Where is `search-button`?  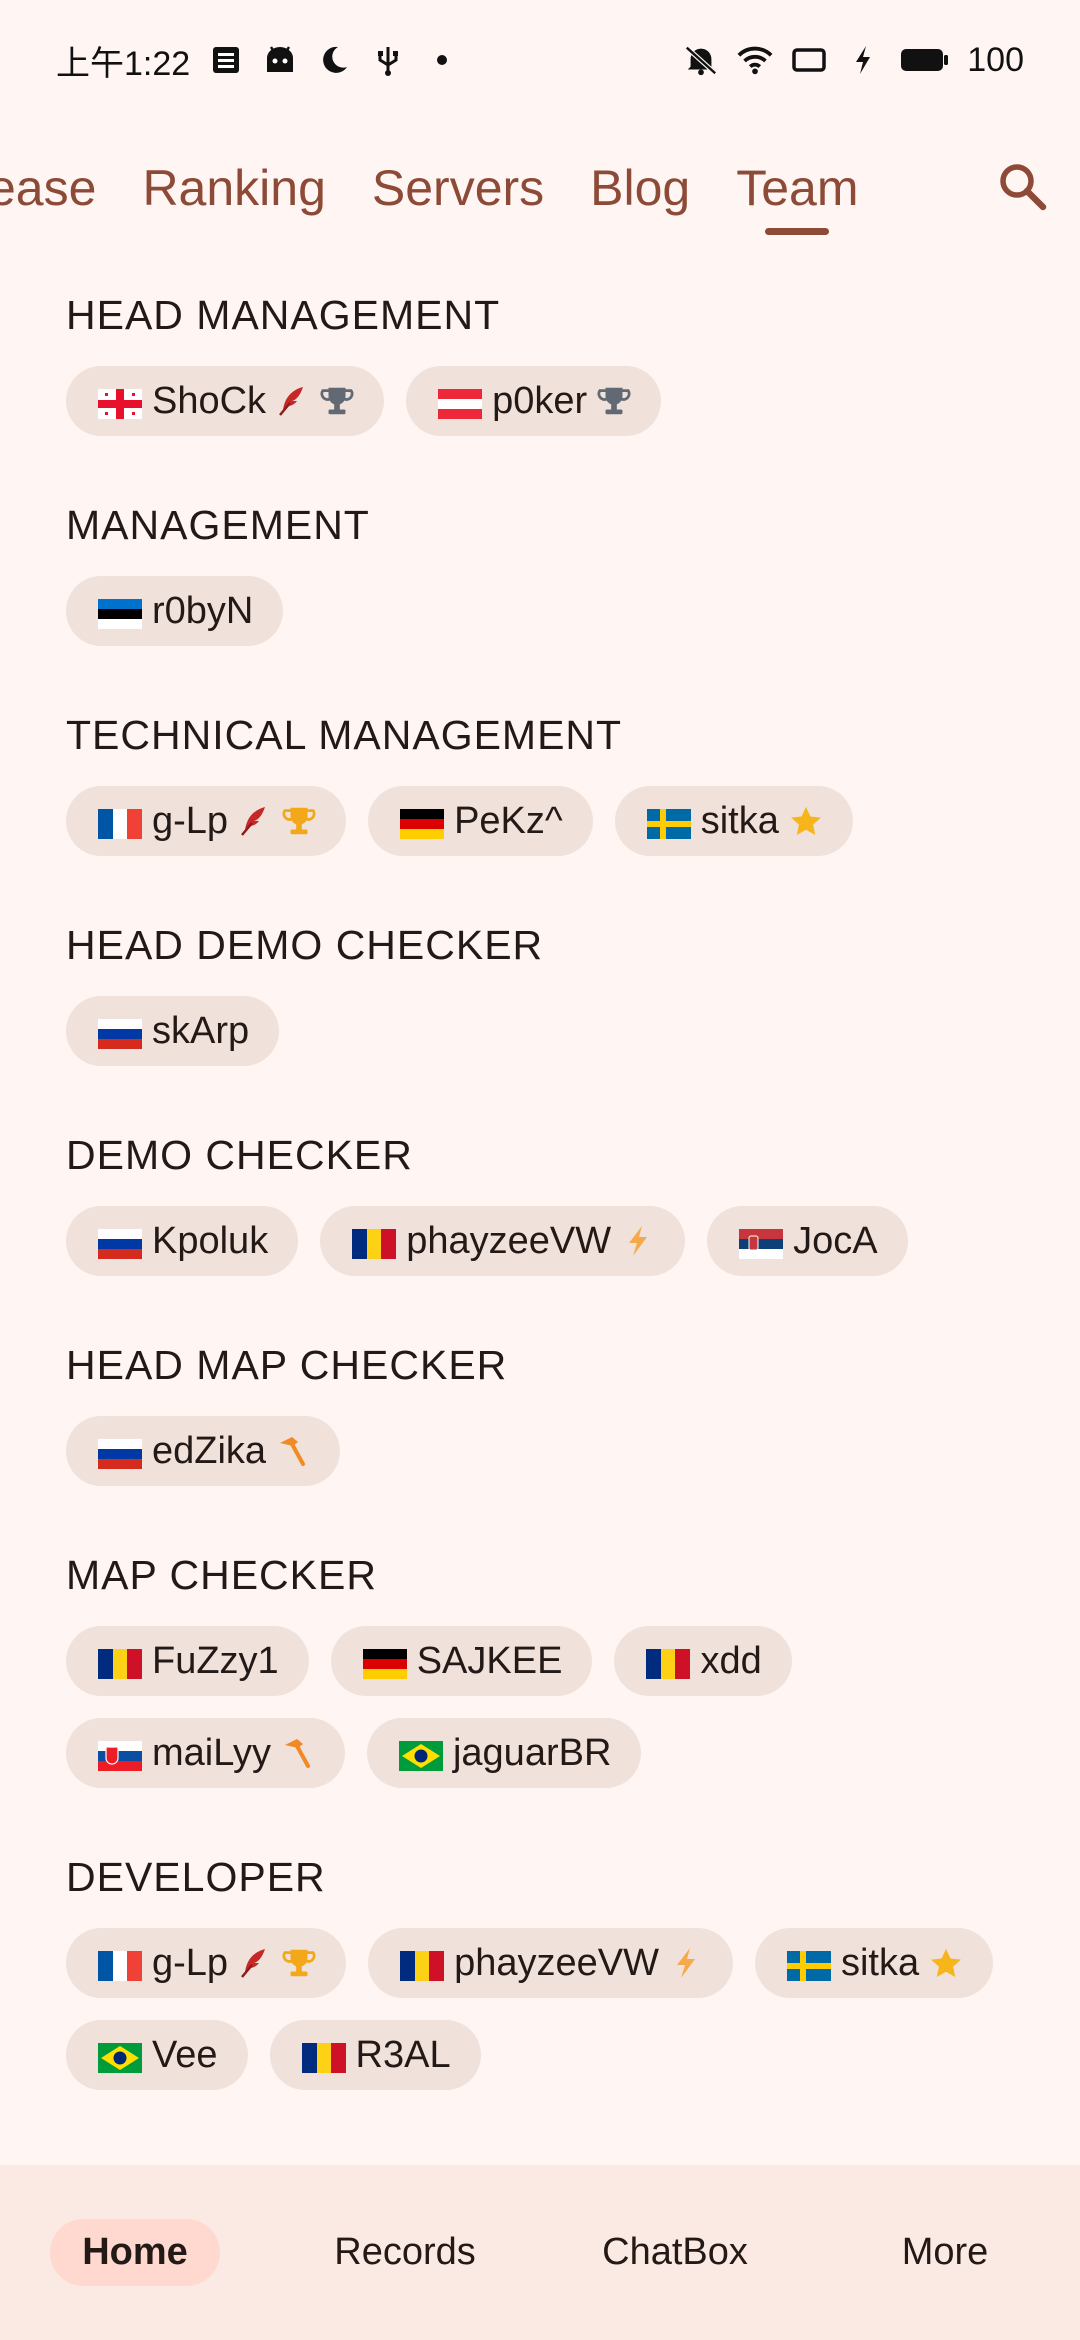 search-button is located at coordinates (1022, 188).